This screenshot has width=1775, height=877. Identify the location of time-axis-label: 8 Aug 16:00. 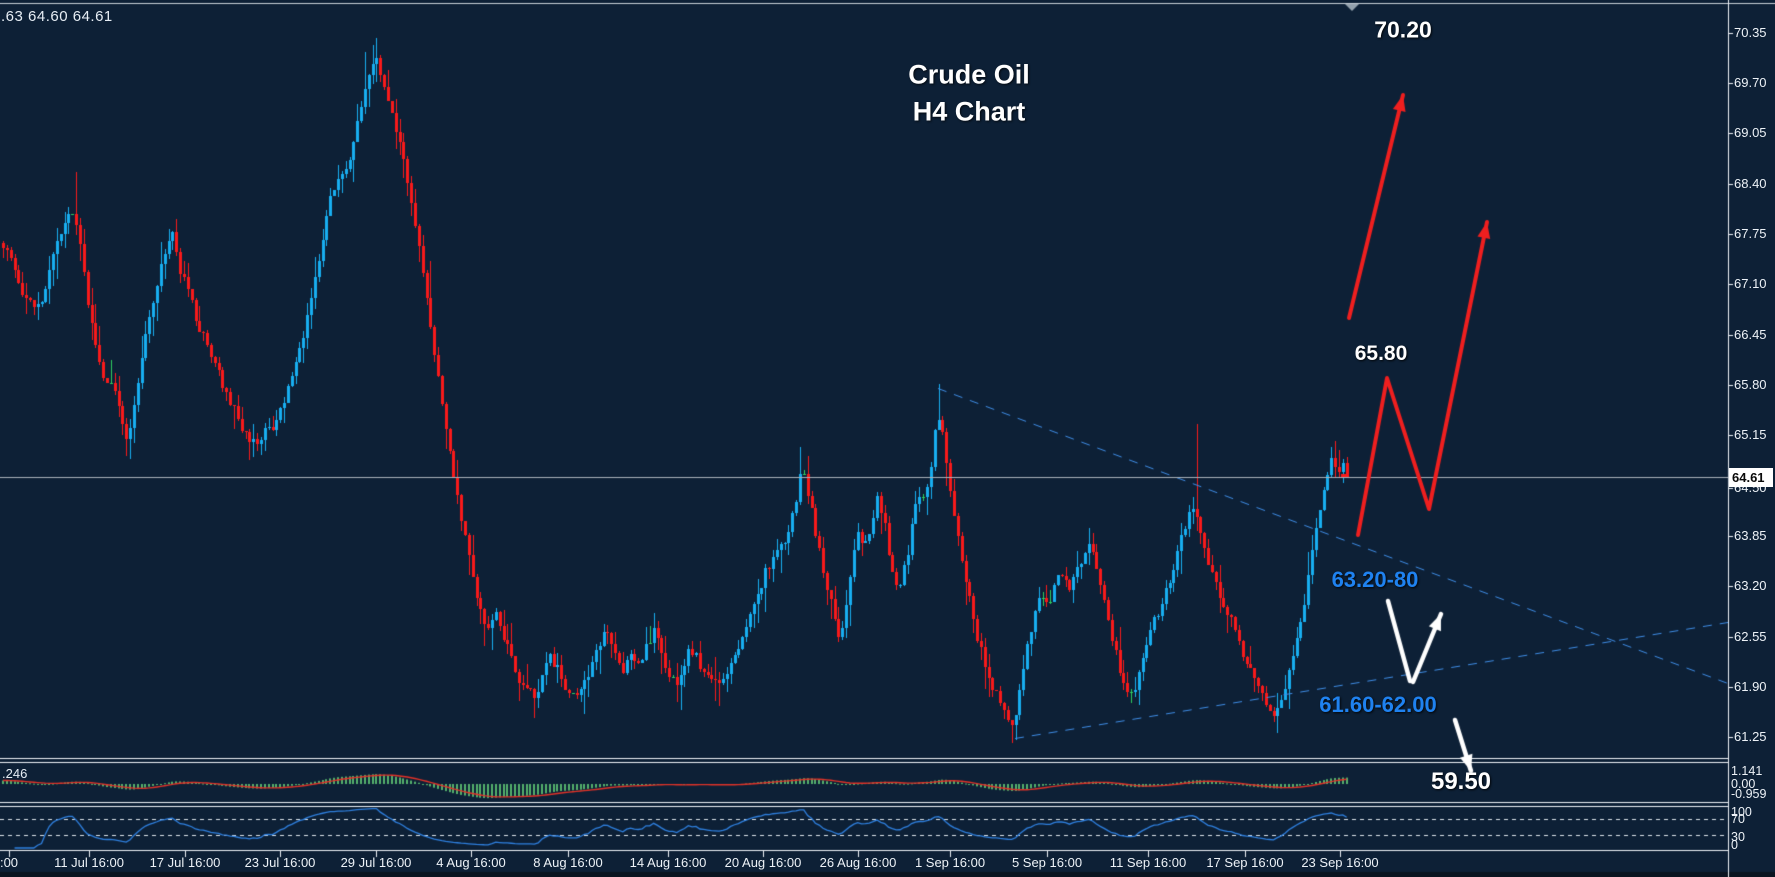
(568, 862).